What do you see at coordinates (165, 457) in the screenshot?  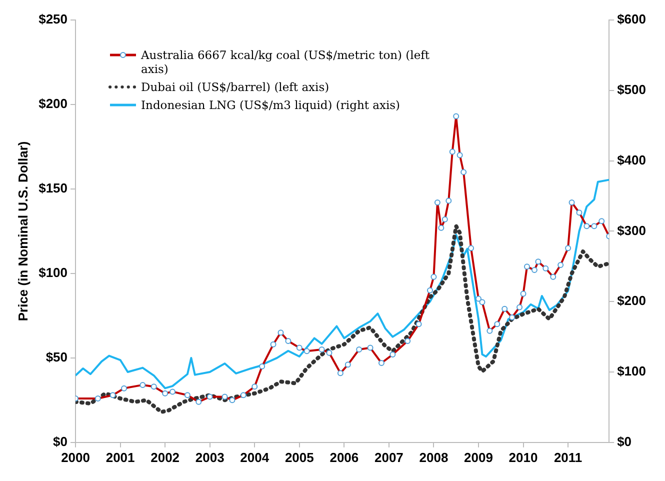 I see `x-tick-label: 2002` at bounding box center [165, 457].